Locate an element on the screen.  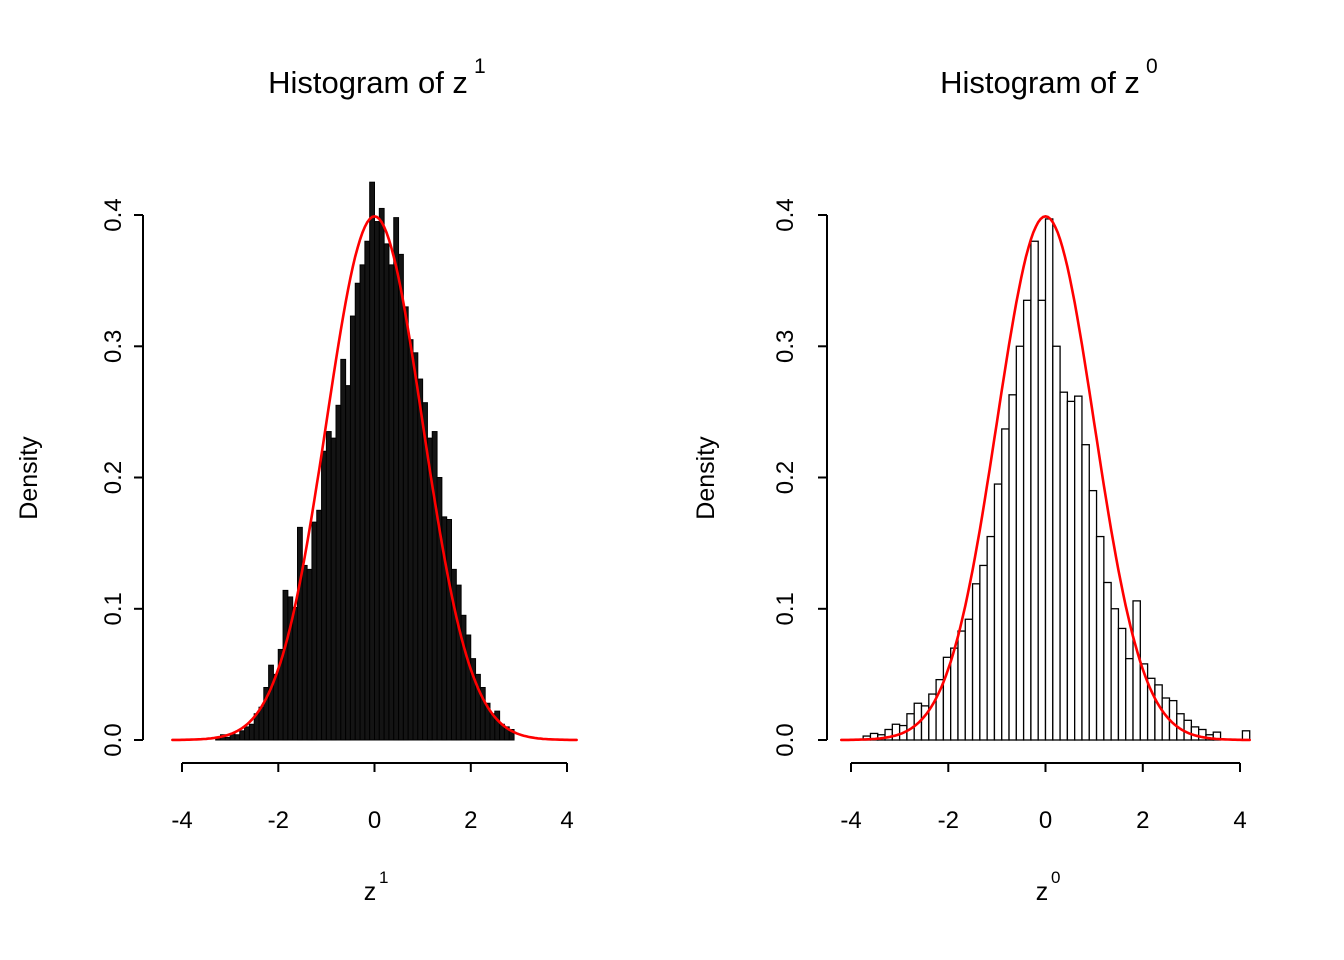
x-axis-title-superscript: 0 is located at coordinates (1055, 877).